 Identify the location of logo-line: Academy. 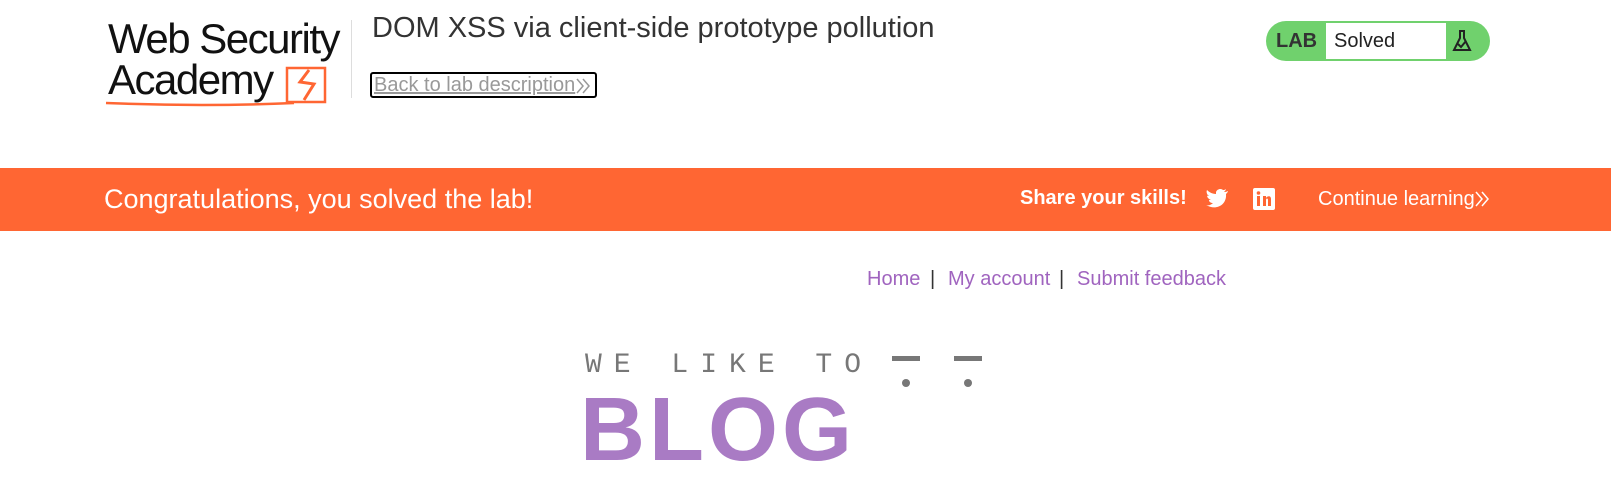
(191, 79).